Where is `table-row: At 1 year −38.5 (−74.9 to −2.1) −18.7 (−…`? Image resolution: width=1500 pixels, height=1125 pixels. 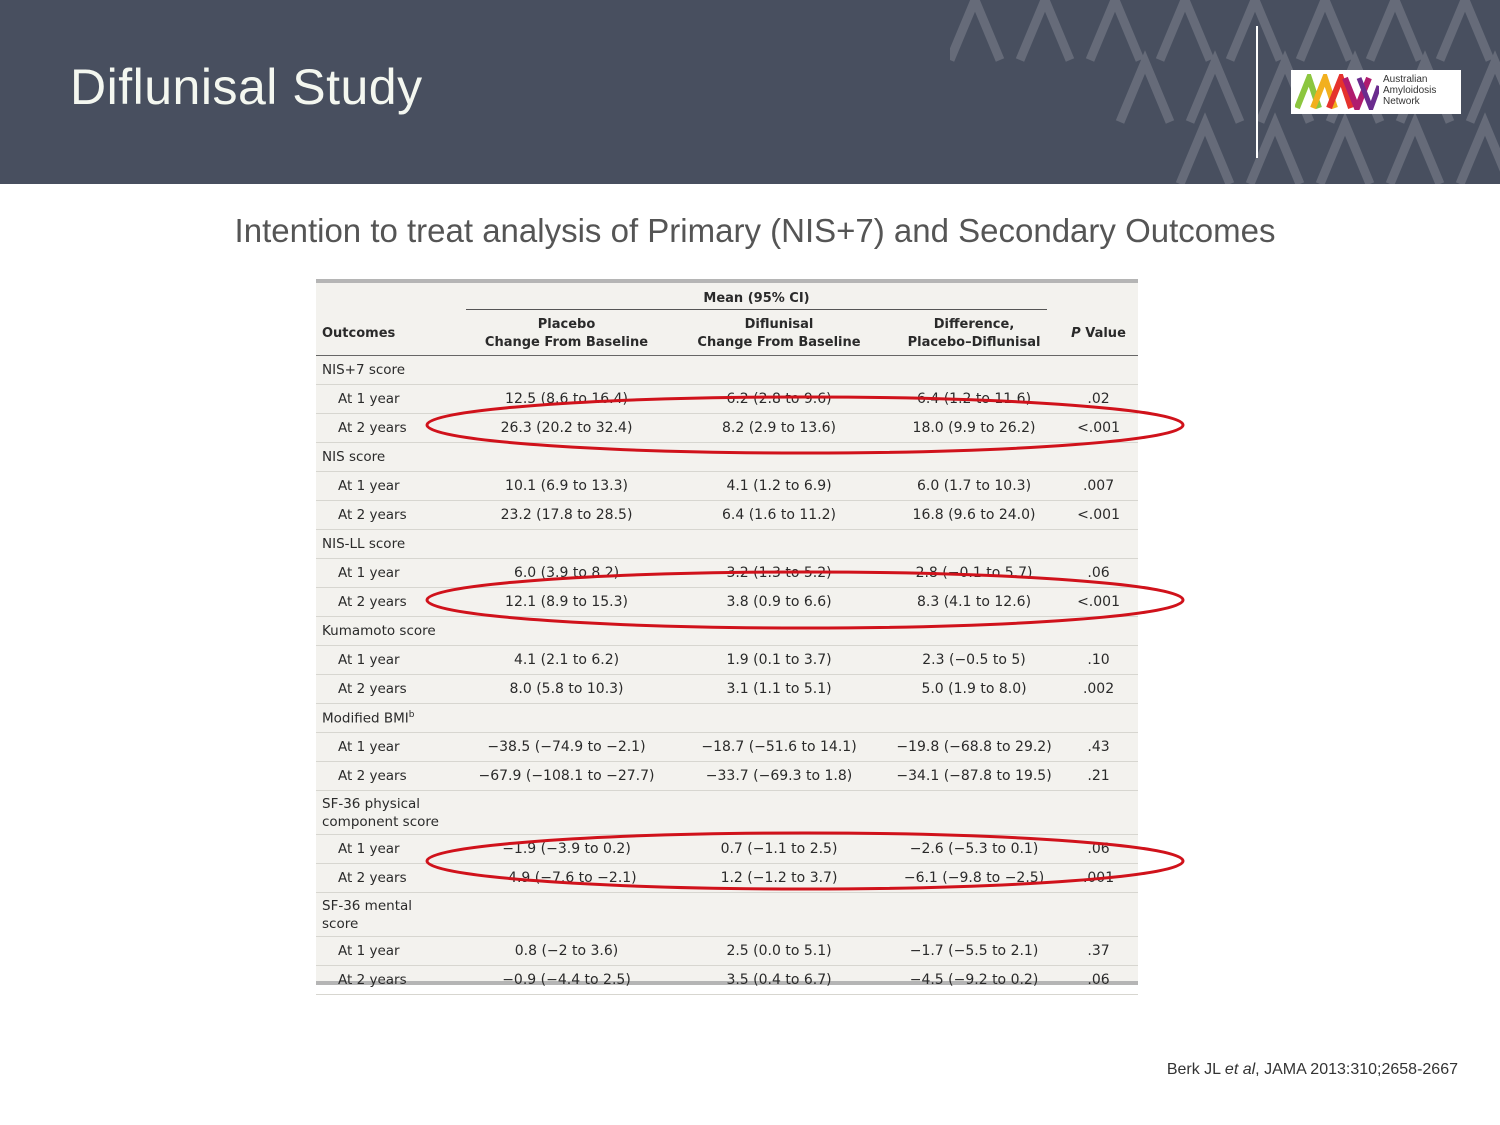
table-row: At 1 year −38.5 (−74.9 to −2.1) −18.7 (−… is located at coordinates (727, 747).